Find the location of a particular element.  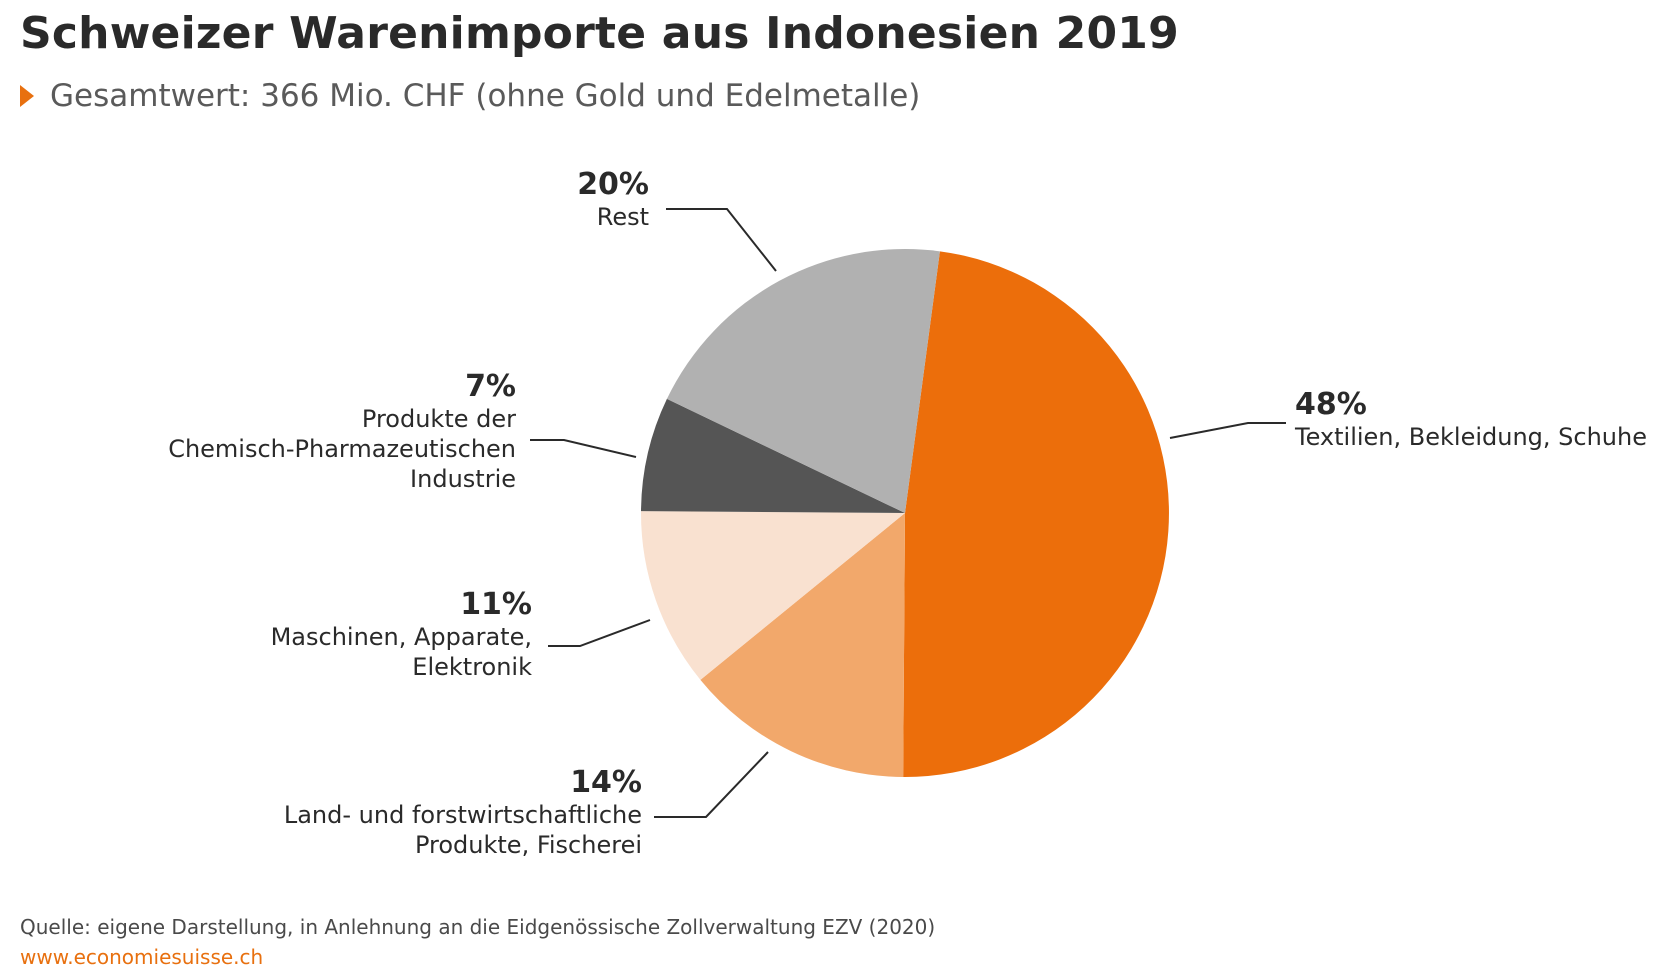

leader-textilien is located at coordinates (1227, 430).